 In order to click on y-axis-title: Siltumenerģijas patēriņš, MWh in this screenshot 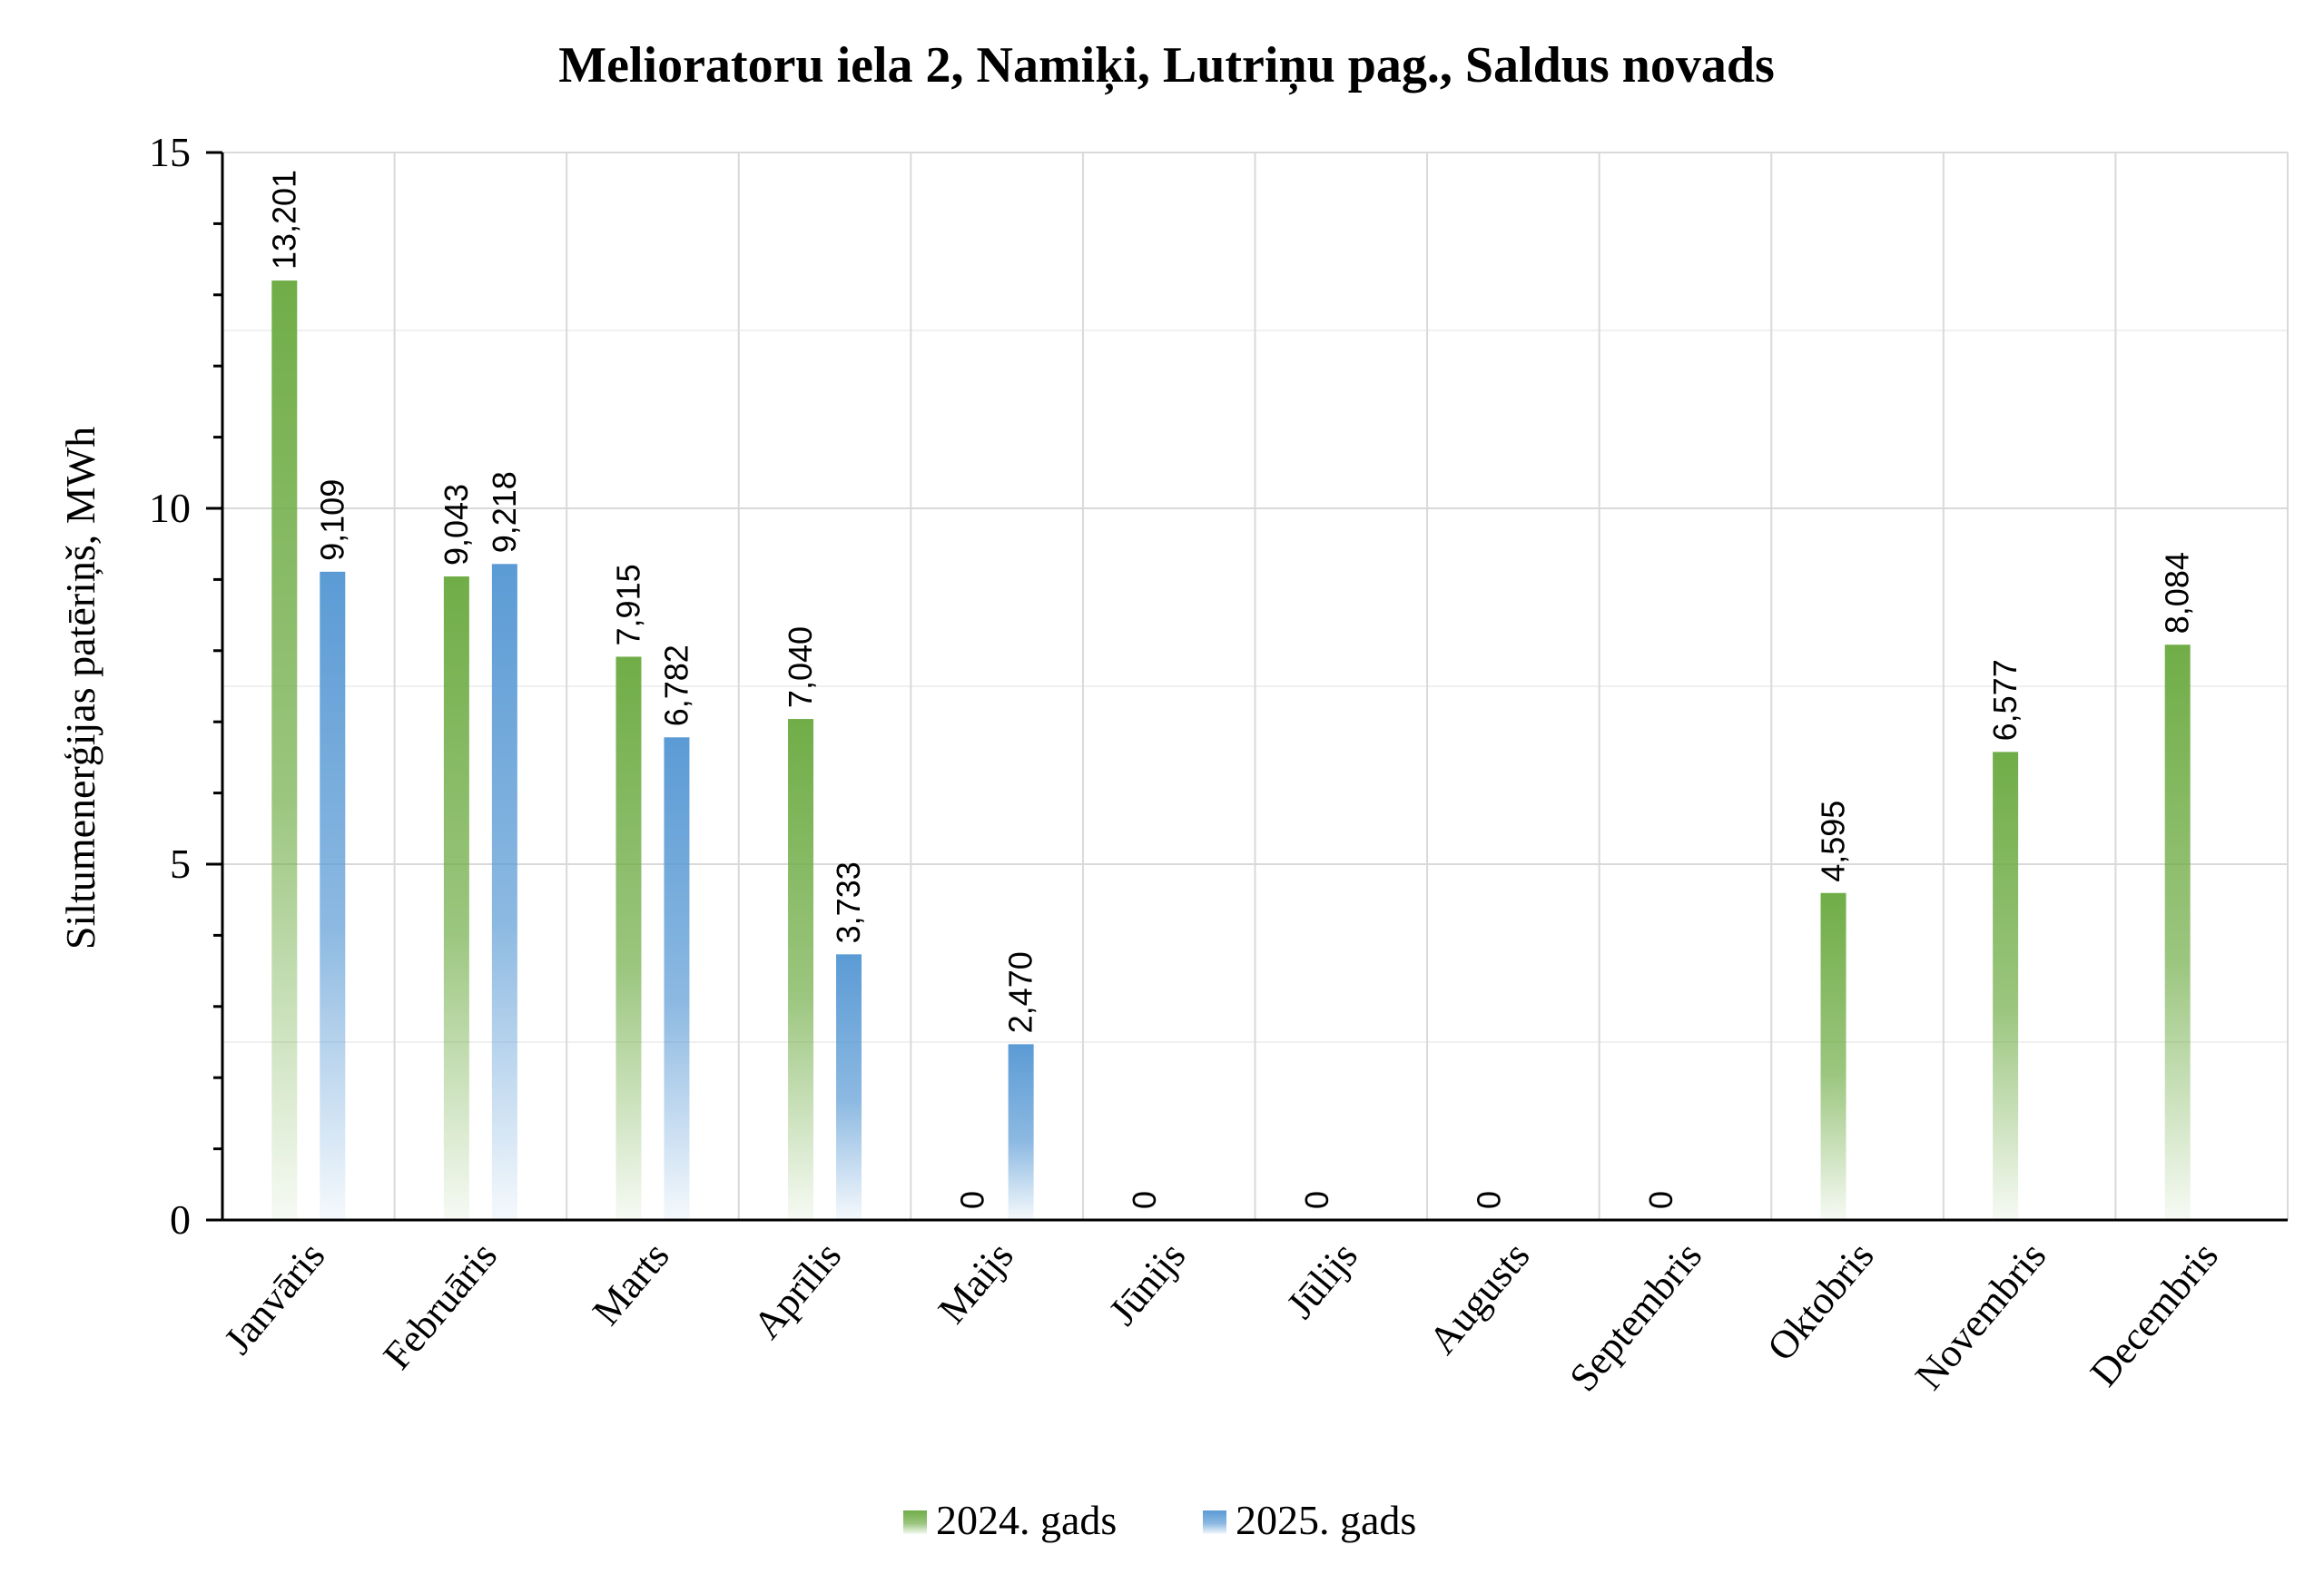, I will do `click(80, 688)`.